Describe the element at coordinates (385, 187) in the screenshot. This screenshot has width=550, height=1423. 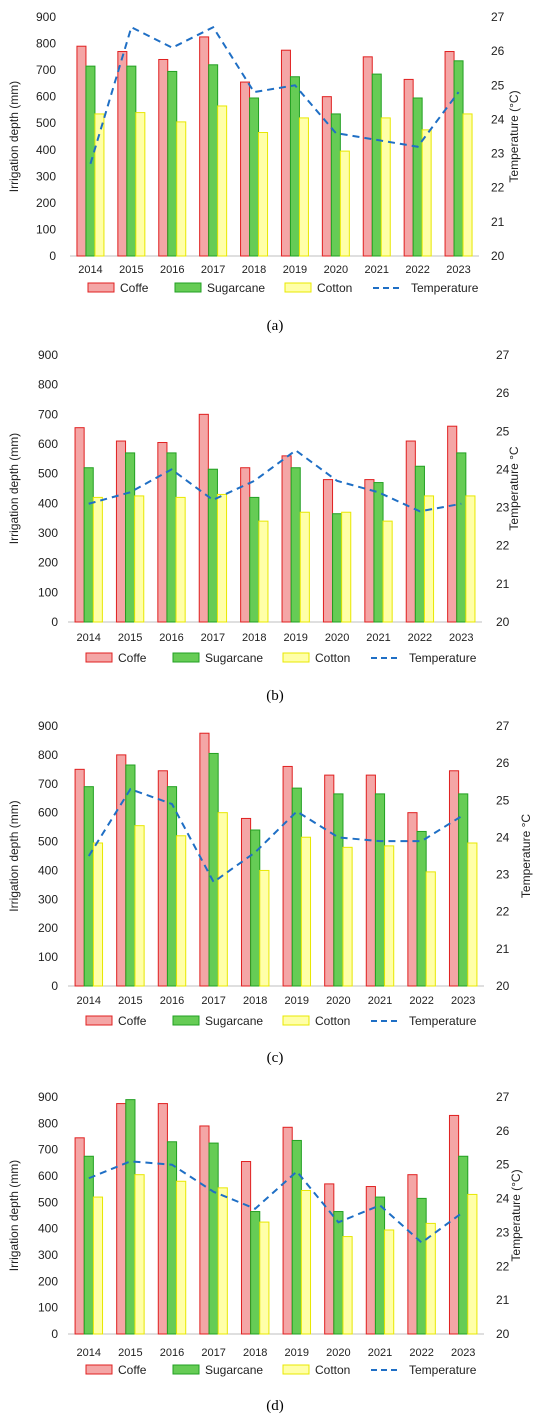
I see `bar-cotton-2021` at that location.